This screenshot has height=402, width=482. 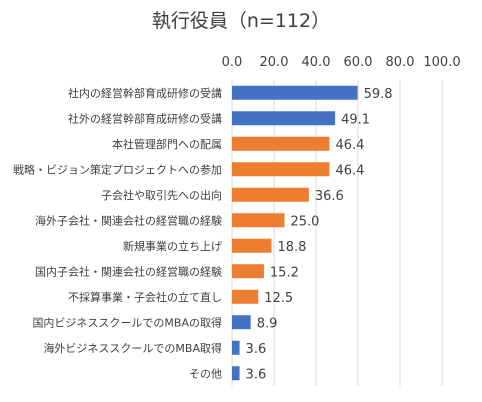 What do you see at coordinates (232, 62) in the screenshot?
I see `x-tick-label: 0.0` at bounding box center [232, 62].